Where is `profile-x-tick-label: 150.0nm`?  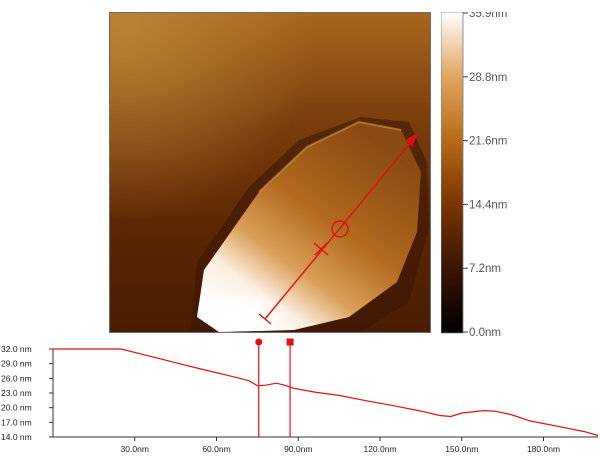
profile-x-tick-label: 150.0nm is located at coordinates (461, 449).